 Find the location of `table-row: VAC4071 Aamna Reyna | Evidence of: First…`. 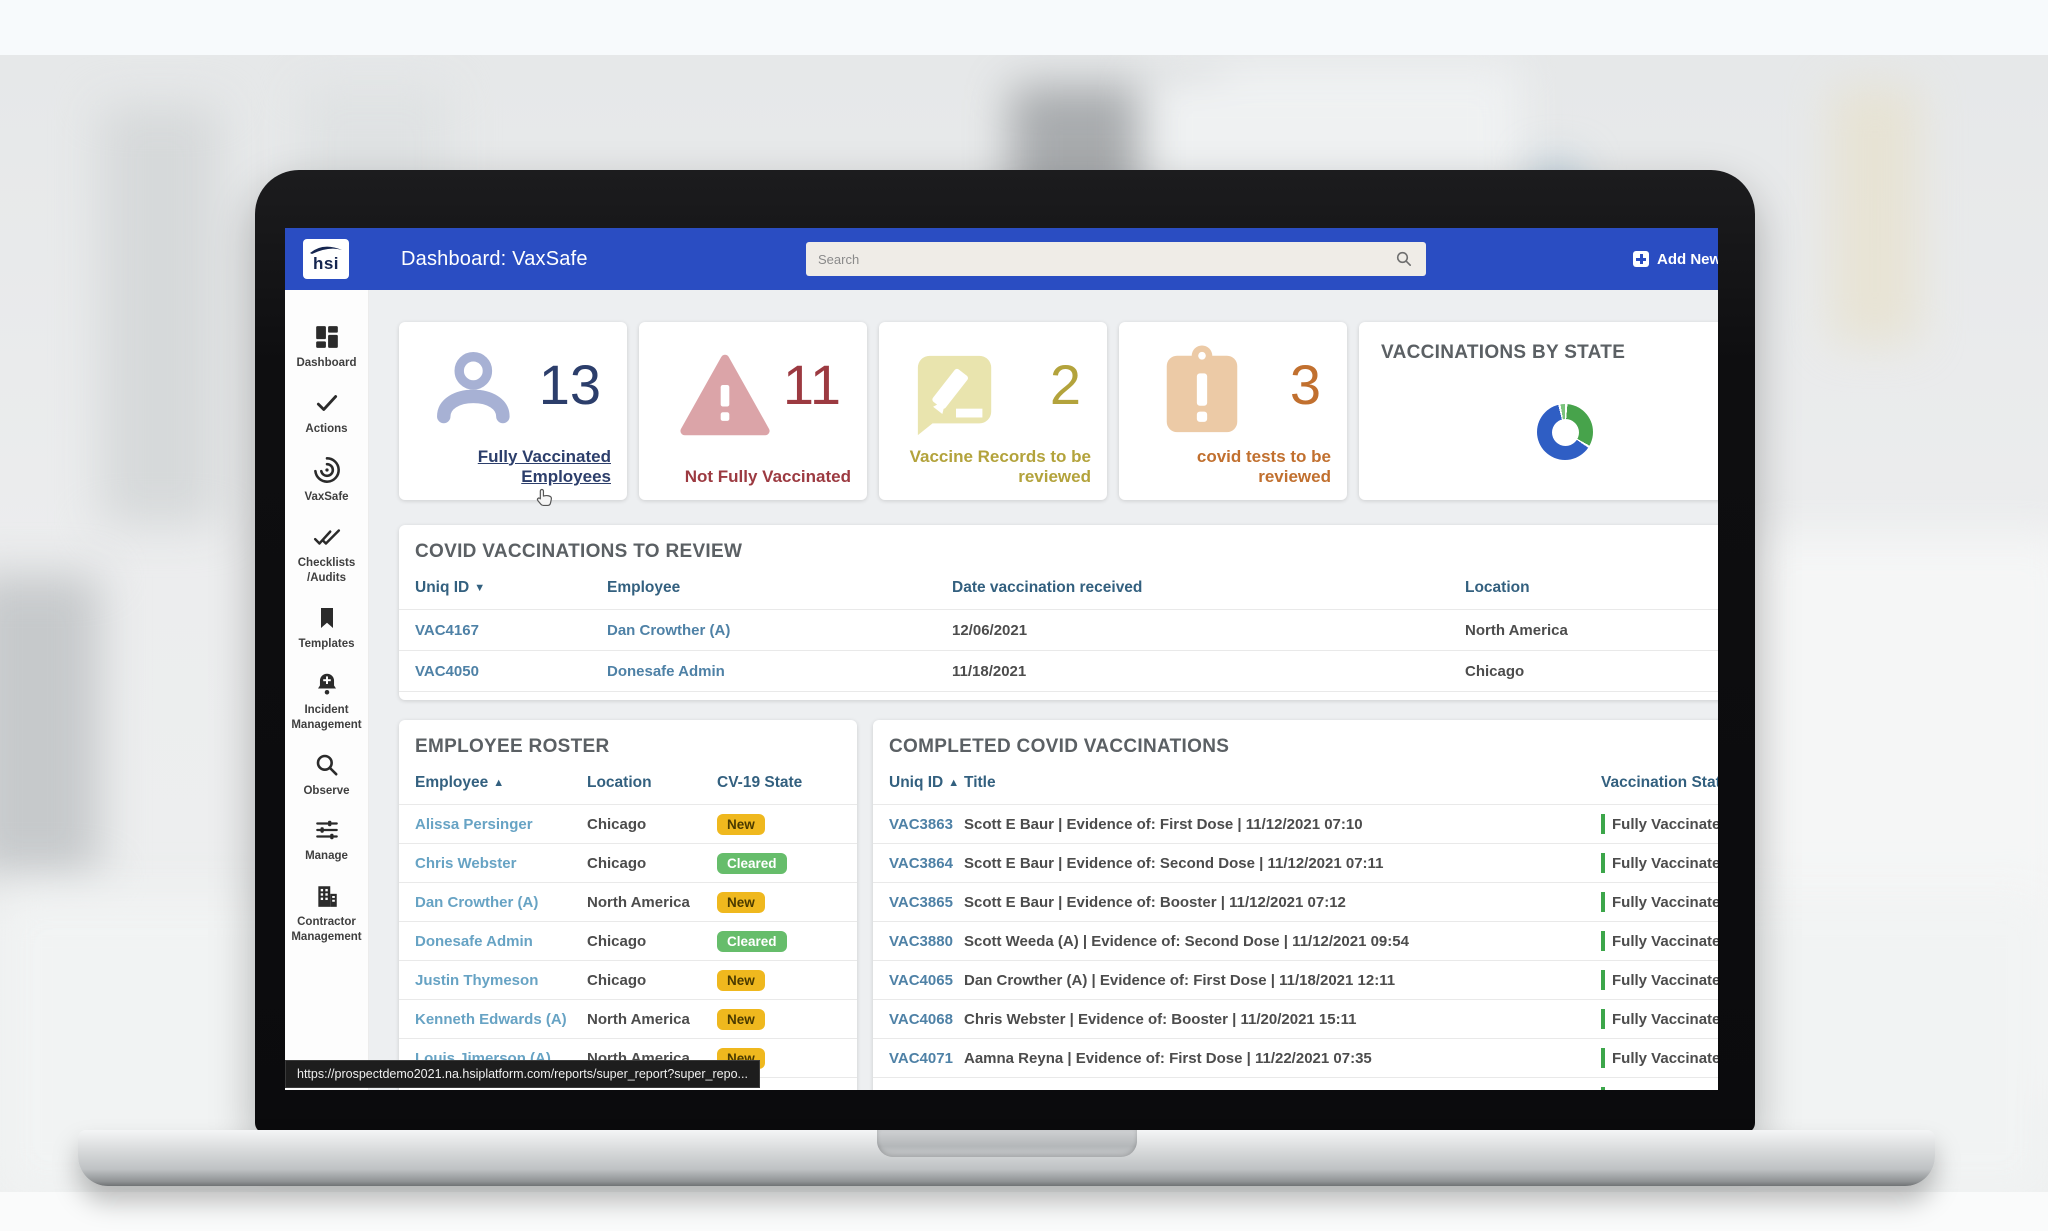

table-row: VAC4071 Aamna Reyna | Evidence of: First… is located at coordinates (1295, 1057).